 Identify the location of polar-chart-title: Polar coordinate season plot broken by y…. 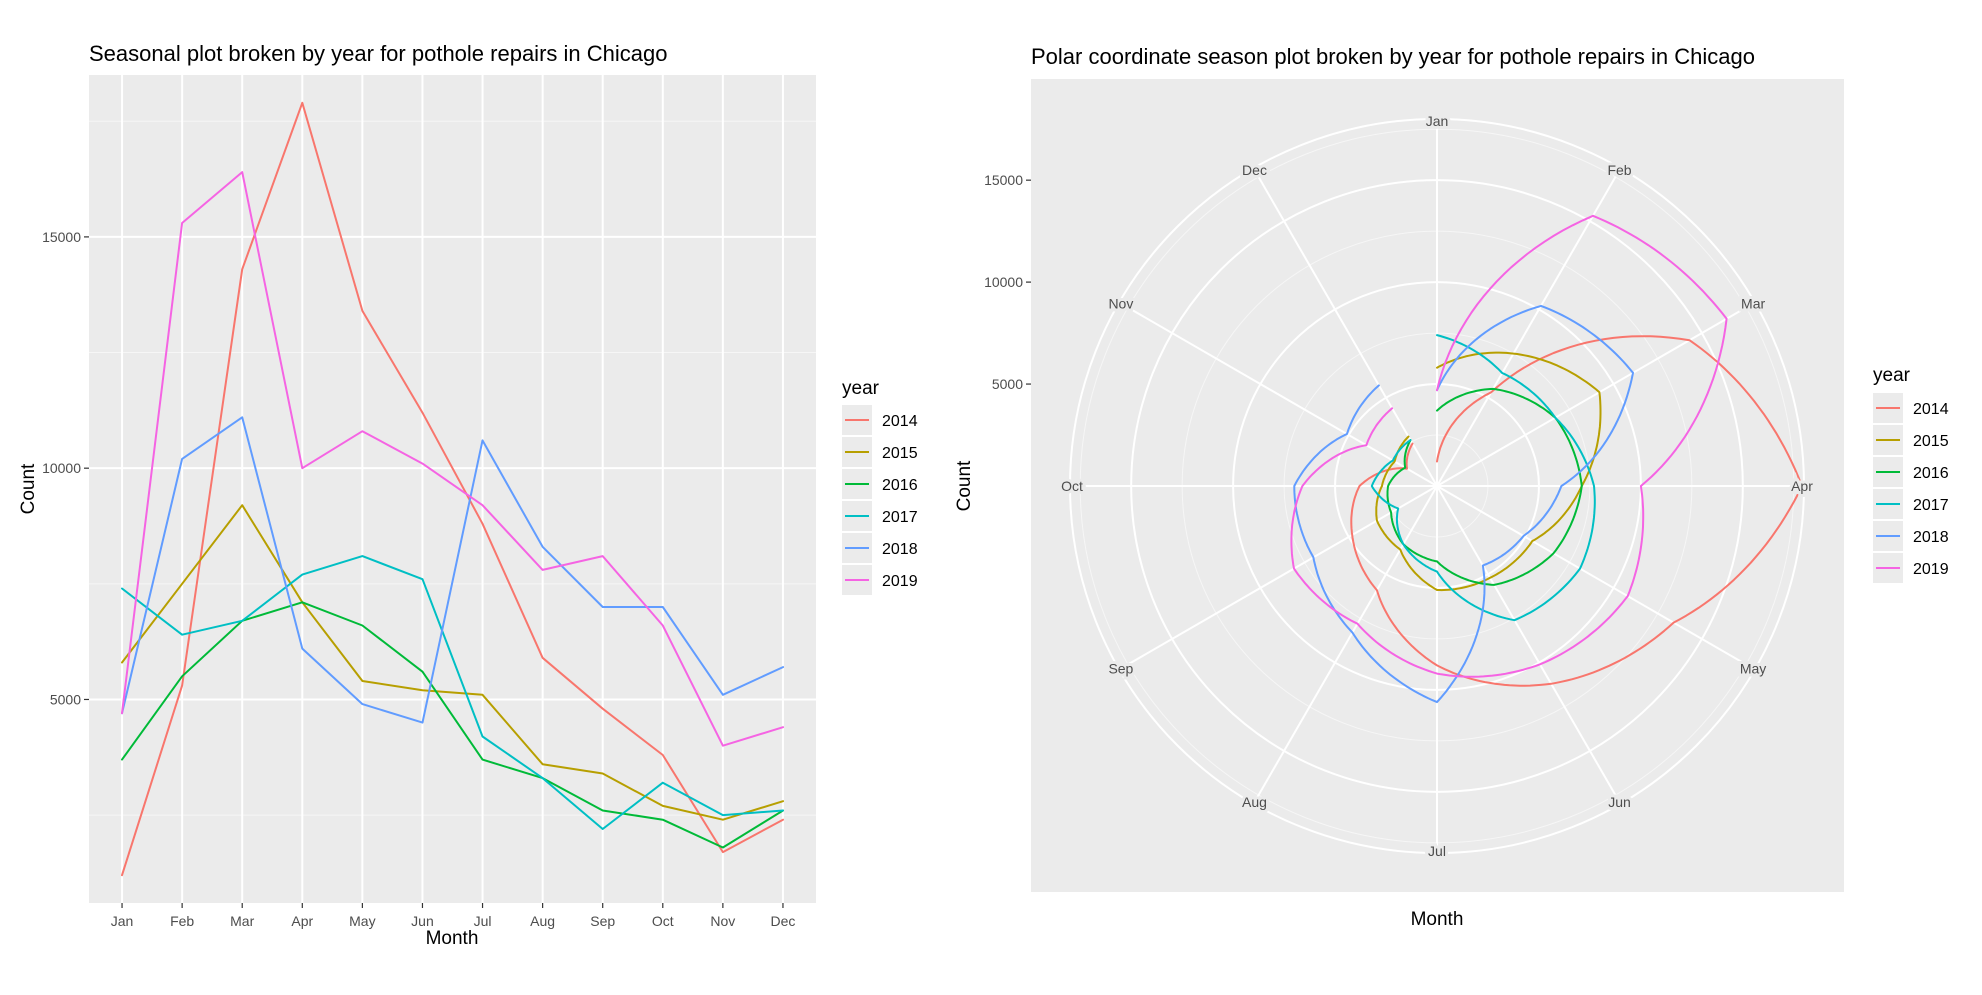
(1393, 56).